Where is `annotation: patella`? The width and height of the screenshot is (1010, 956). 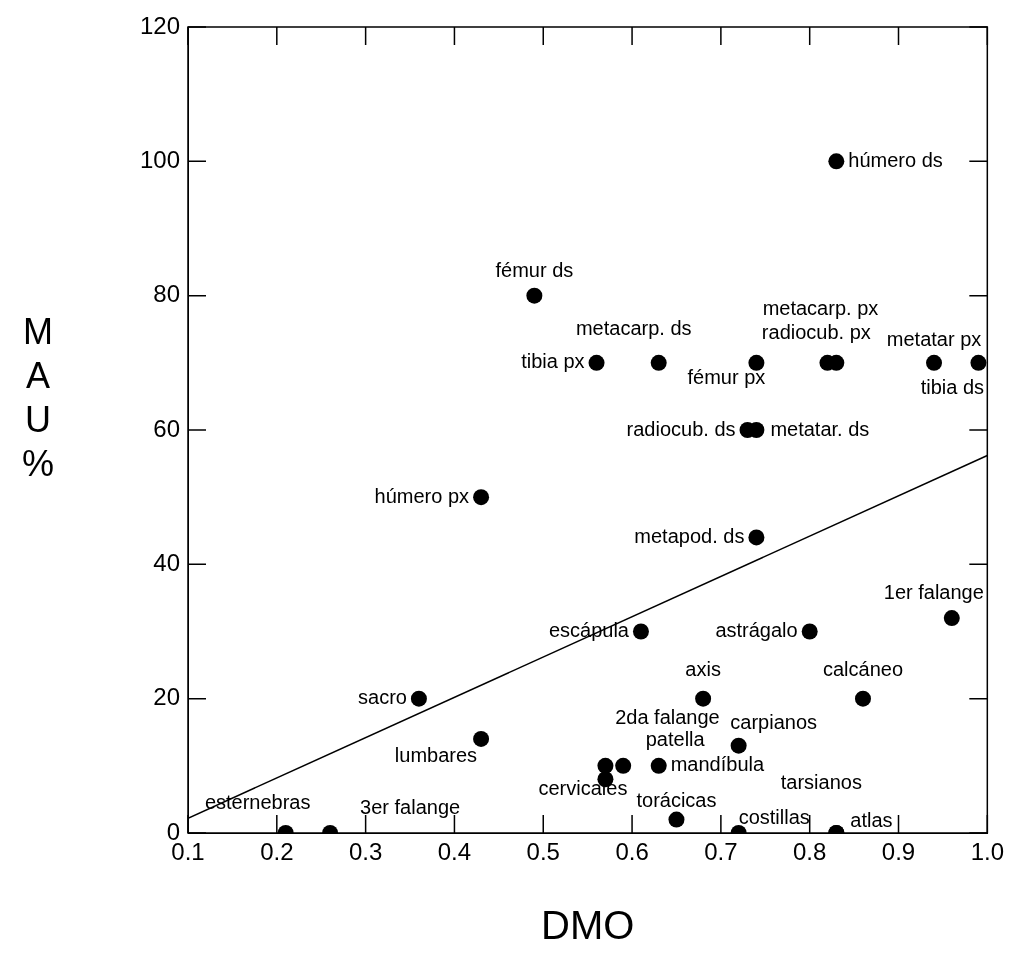
annotation: patella is located at coordinates (675, 739).